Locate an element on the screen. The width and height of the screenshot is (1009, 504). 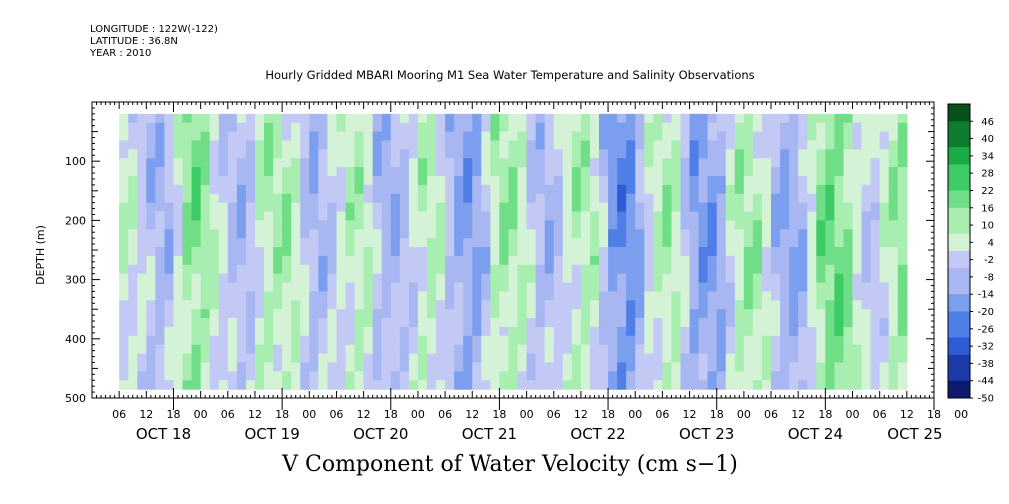
colorbar-swatch is located at coordinates (959, 299).